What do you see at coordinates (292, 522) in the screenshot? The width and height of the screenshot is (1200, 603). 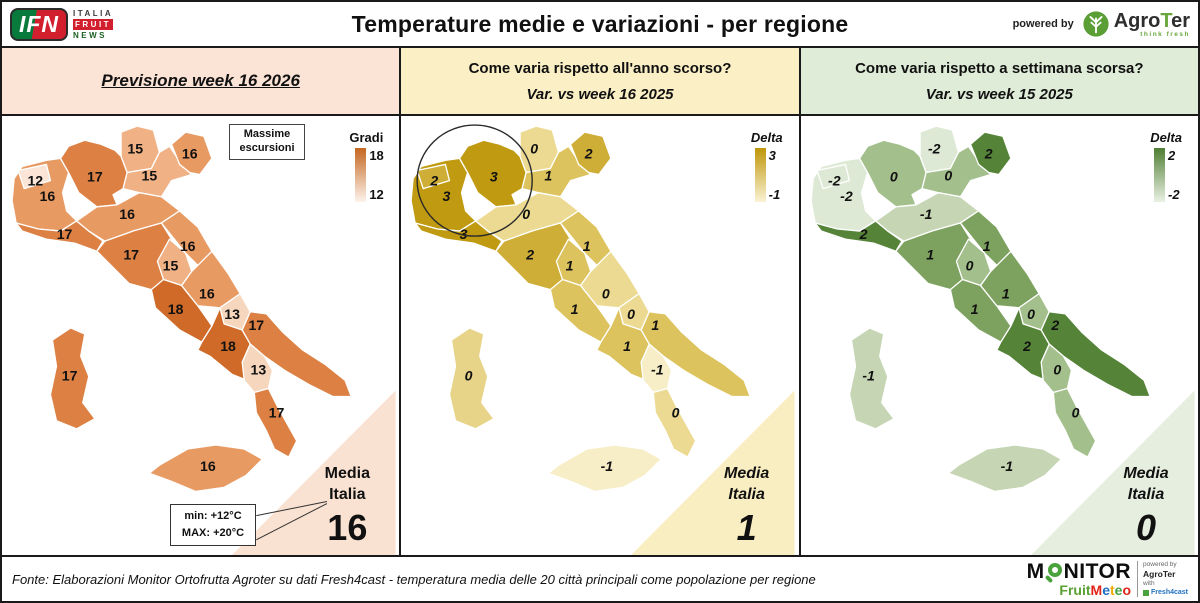 I see `callout-line` at bounding box center [292, 522].